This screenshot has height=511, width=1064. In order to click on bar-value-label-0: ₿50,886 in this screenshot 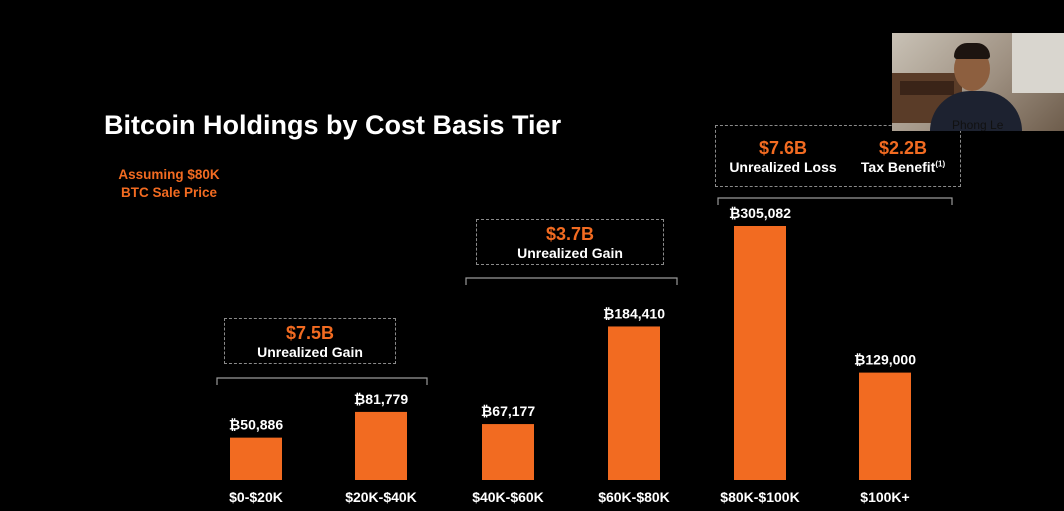, I will do `click(256, 425)`.